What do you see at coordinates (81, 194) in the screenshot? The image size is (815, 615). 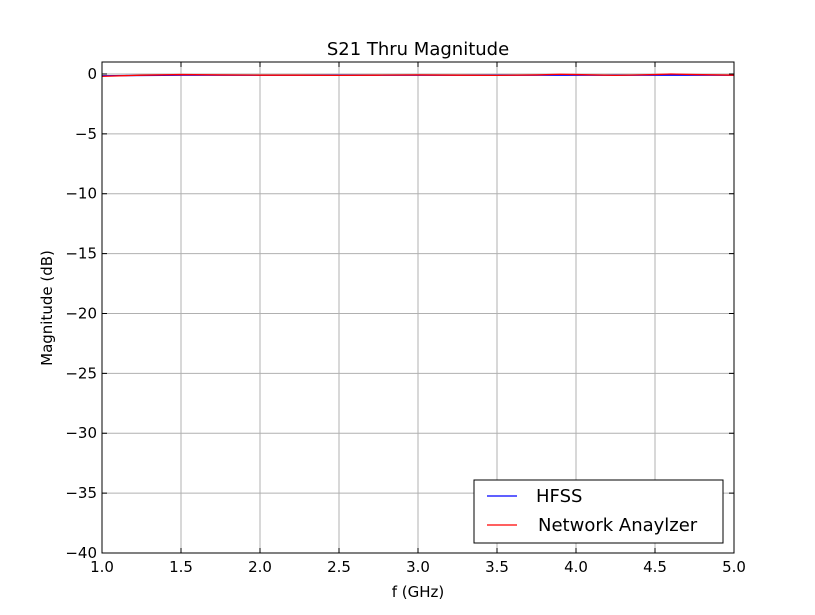 I see `y-tick-label: −10` at bounding box center [81, 194].